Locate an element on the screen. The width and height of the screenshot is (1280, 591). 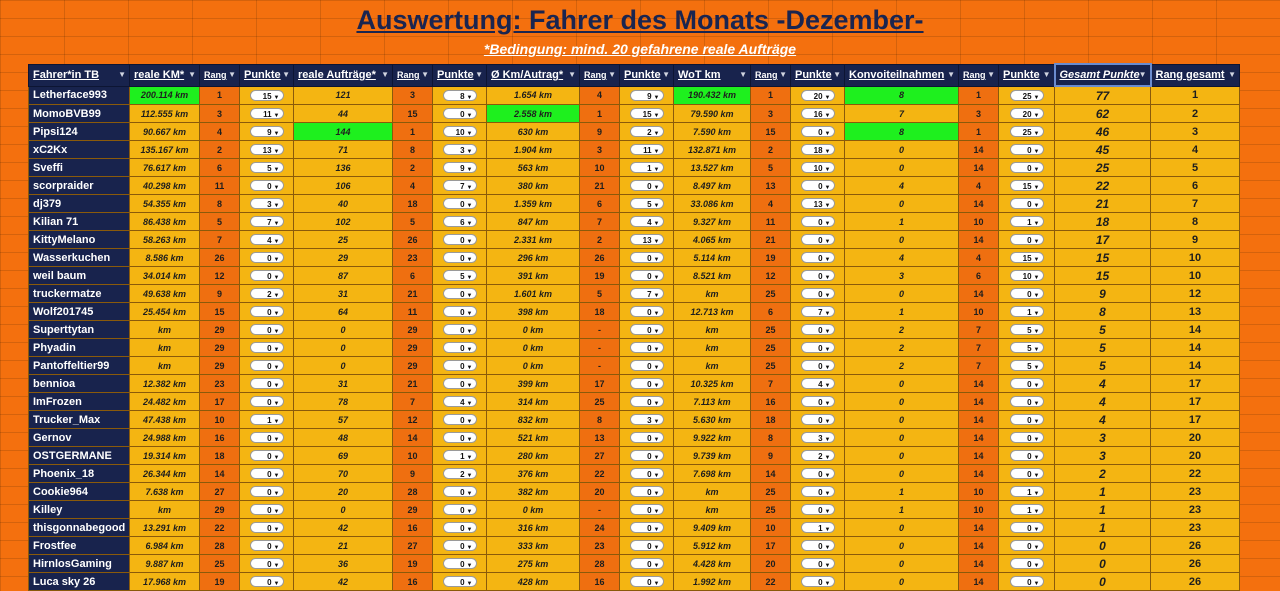
avg-km-cell: 399 km is located at coordinates (533, 383).